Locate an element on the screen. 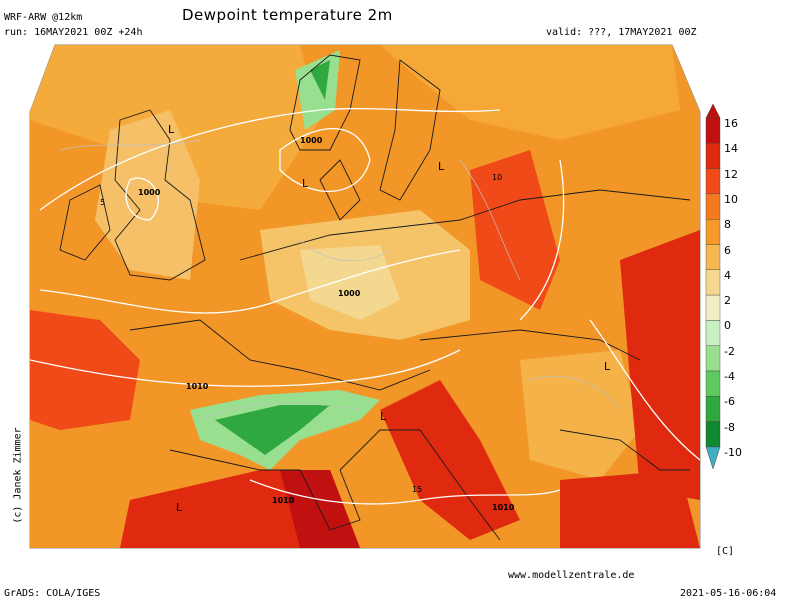  colorbar-tick-label: -6 is located at coordinates (729, 402).